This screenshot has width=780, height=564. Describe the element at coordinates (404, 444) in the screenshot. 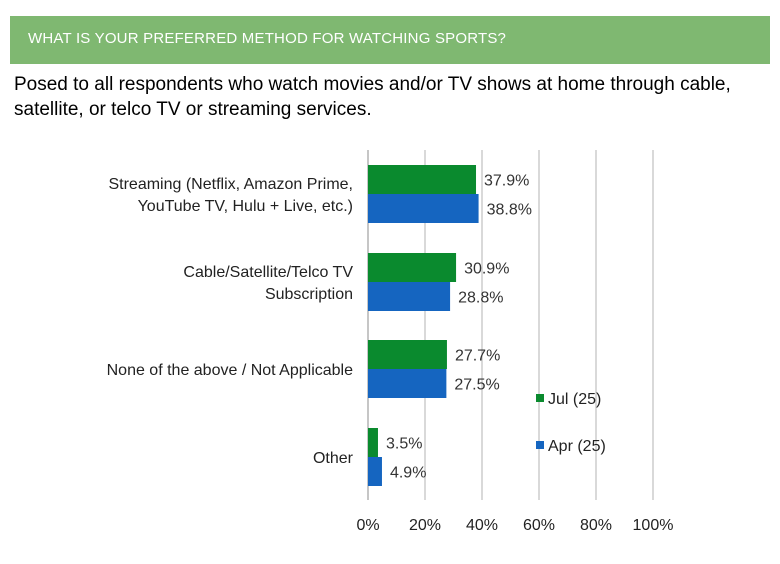

I see `data-label: 3.5%` at that location.